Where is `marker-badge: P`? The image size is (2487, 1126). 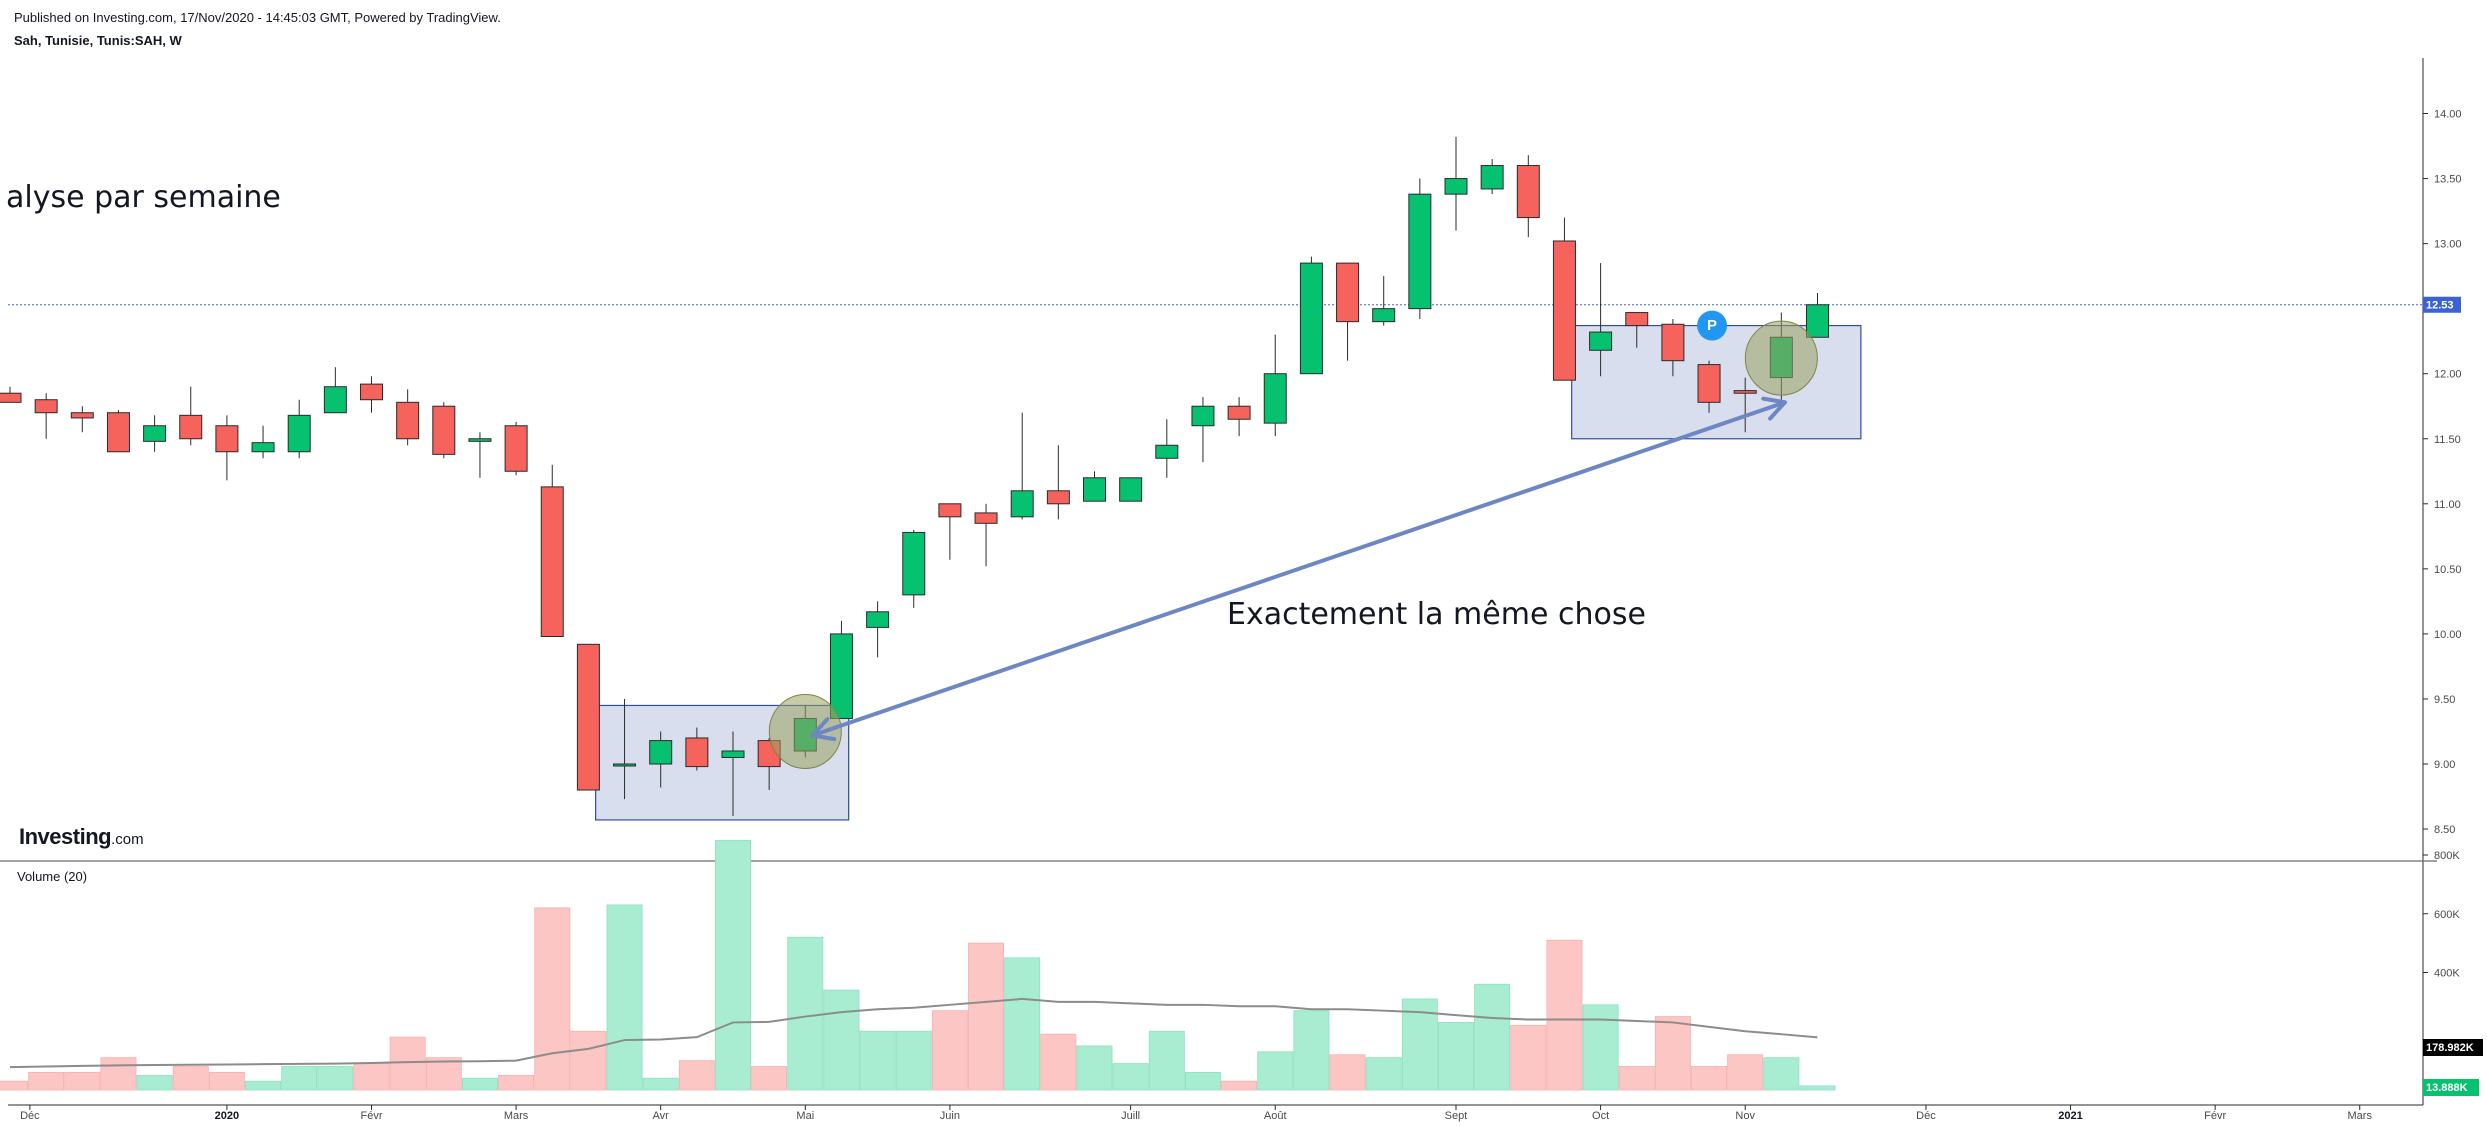 marker-badge: P is located at coordinates (1712, 325).